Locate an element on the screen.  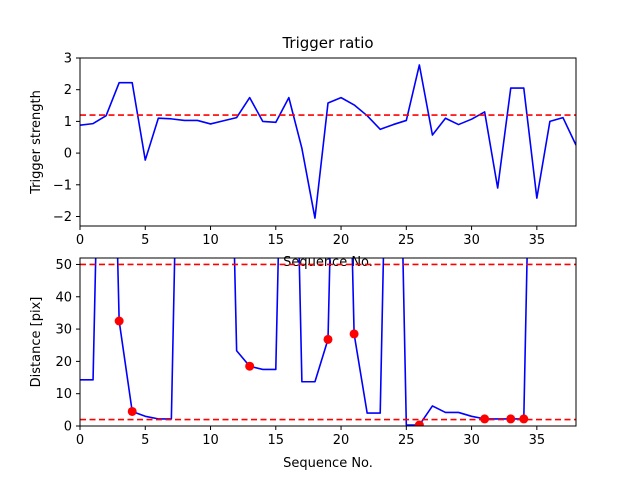
y-tick-label: 10 is located at coordinates (63, 394).